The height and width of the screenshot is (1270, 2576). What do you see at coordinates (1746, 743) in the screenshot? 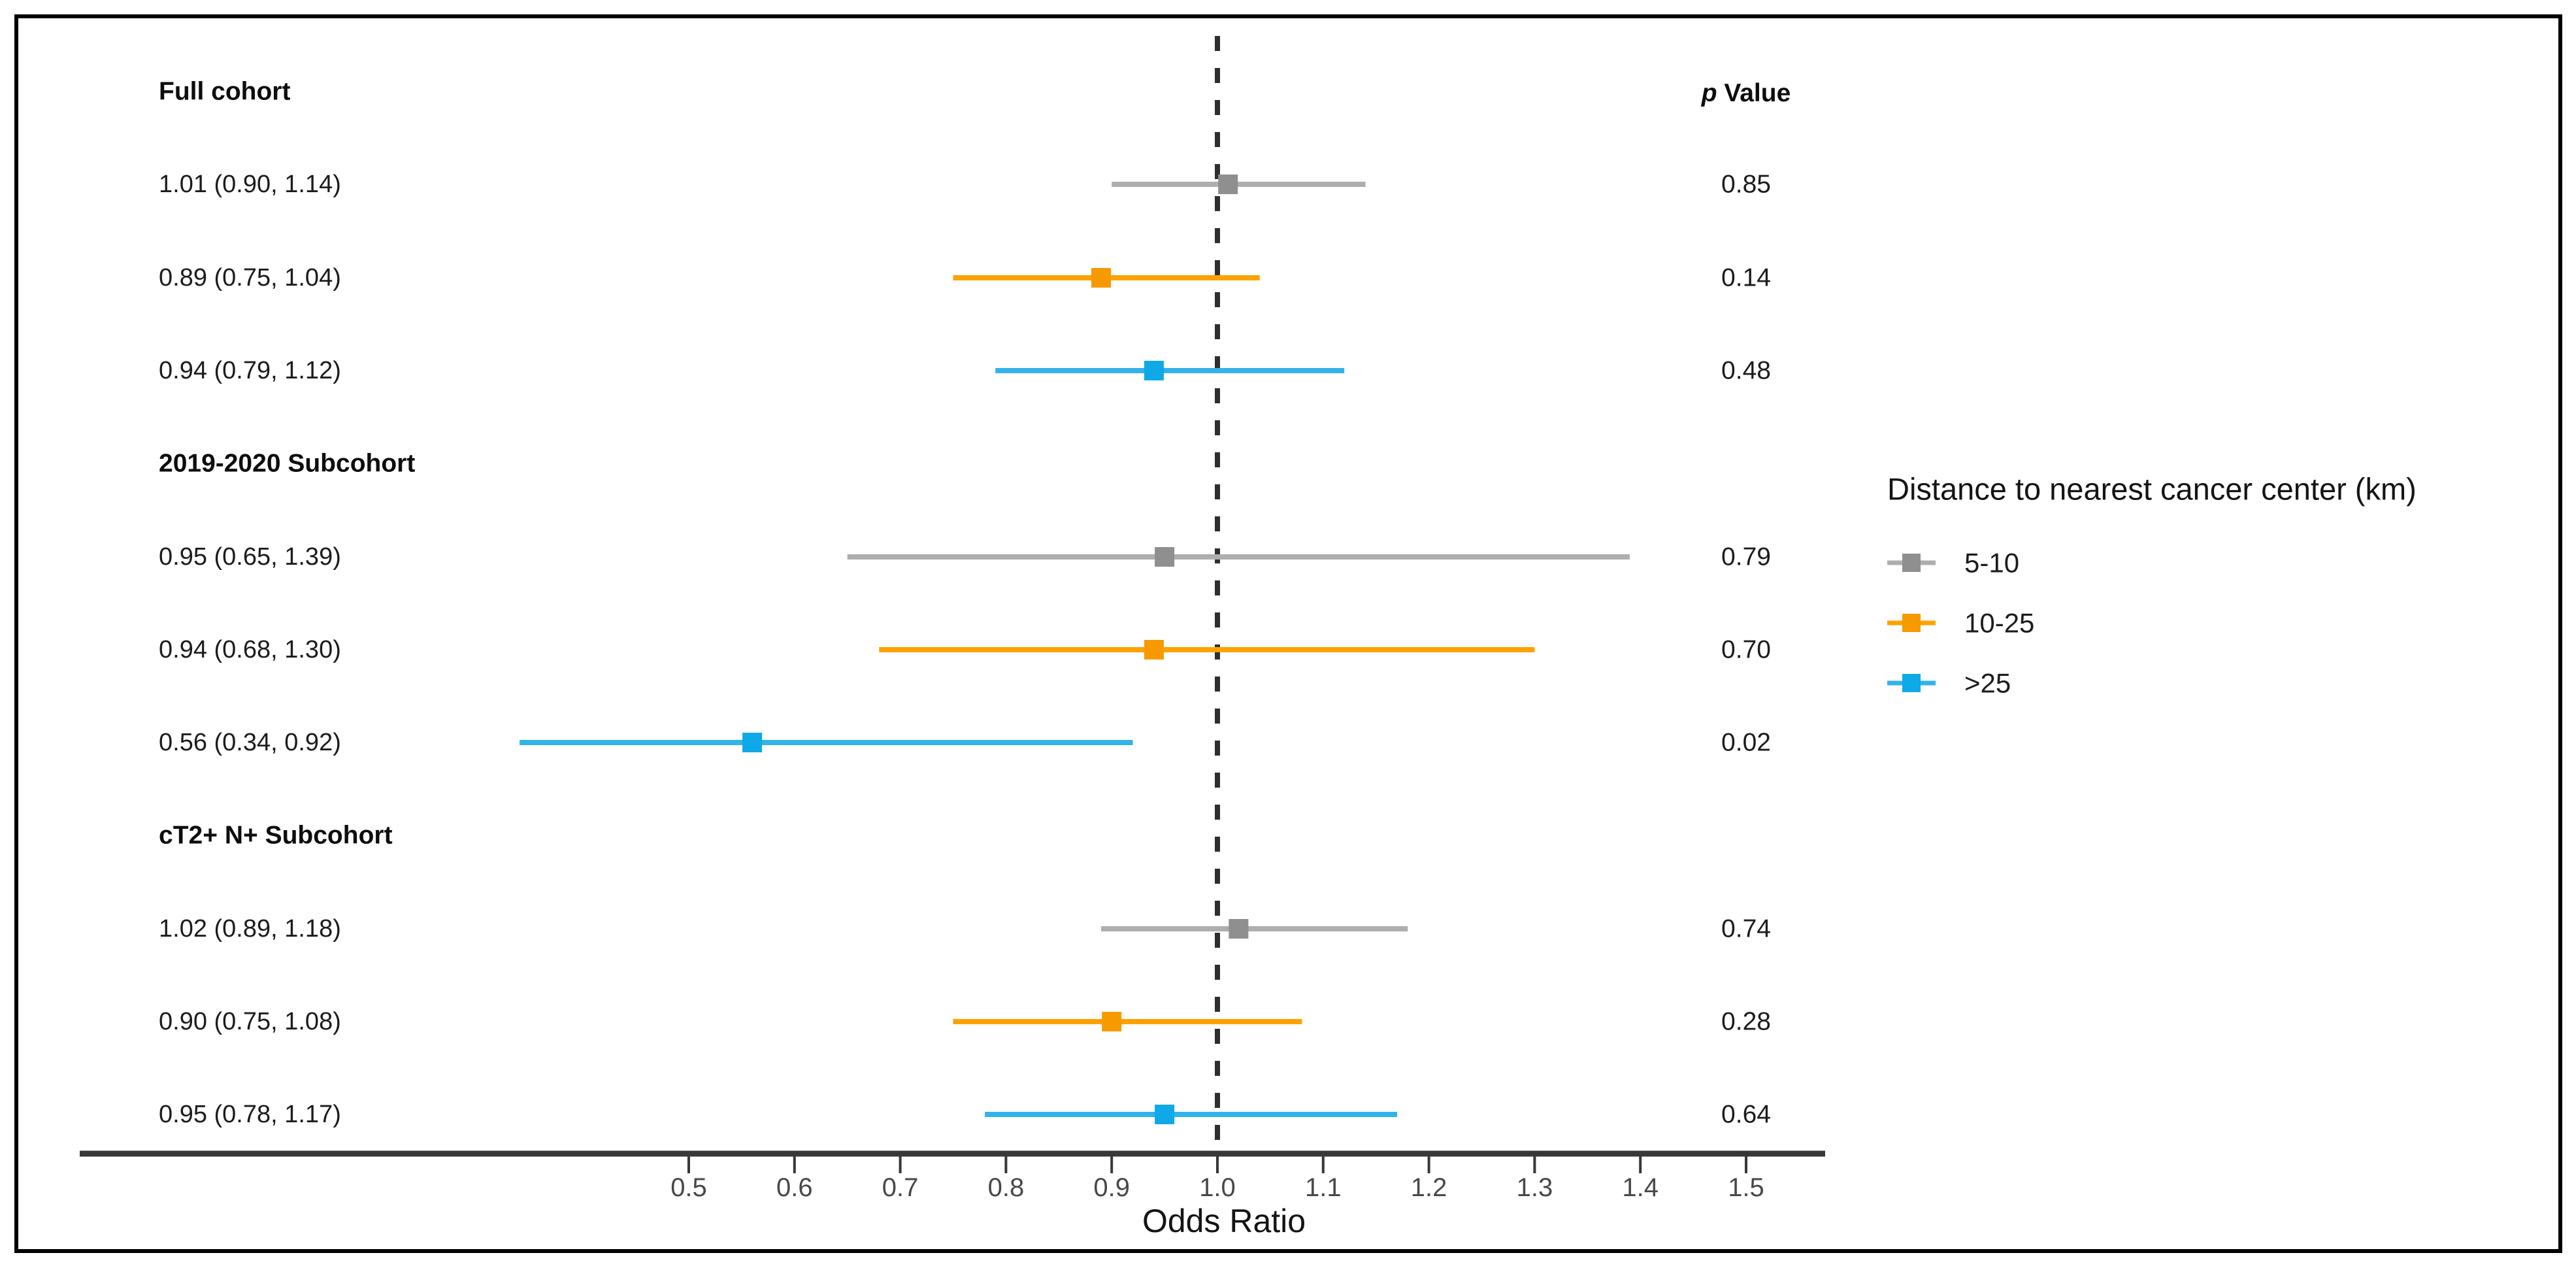
I see `p-value: 0.02` at bounding box center [1746, 743].